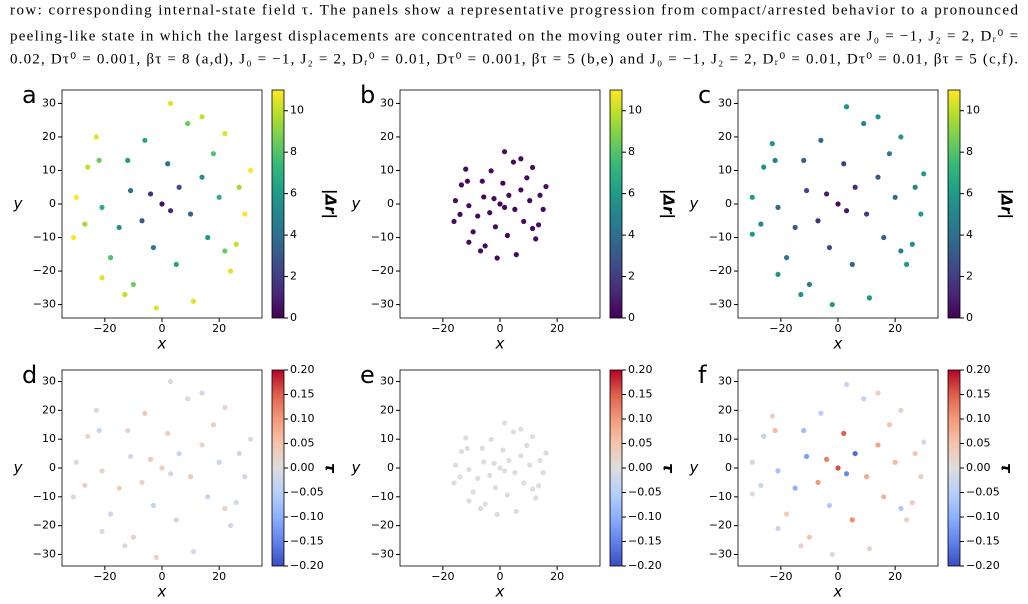  What do you see at coordinates (49, 381) in the screenshot?
I see `y-tick-label: 30` at bounding box center [49, 381].